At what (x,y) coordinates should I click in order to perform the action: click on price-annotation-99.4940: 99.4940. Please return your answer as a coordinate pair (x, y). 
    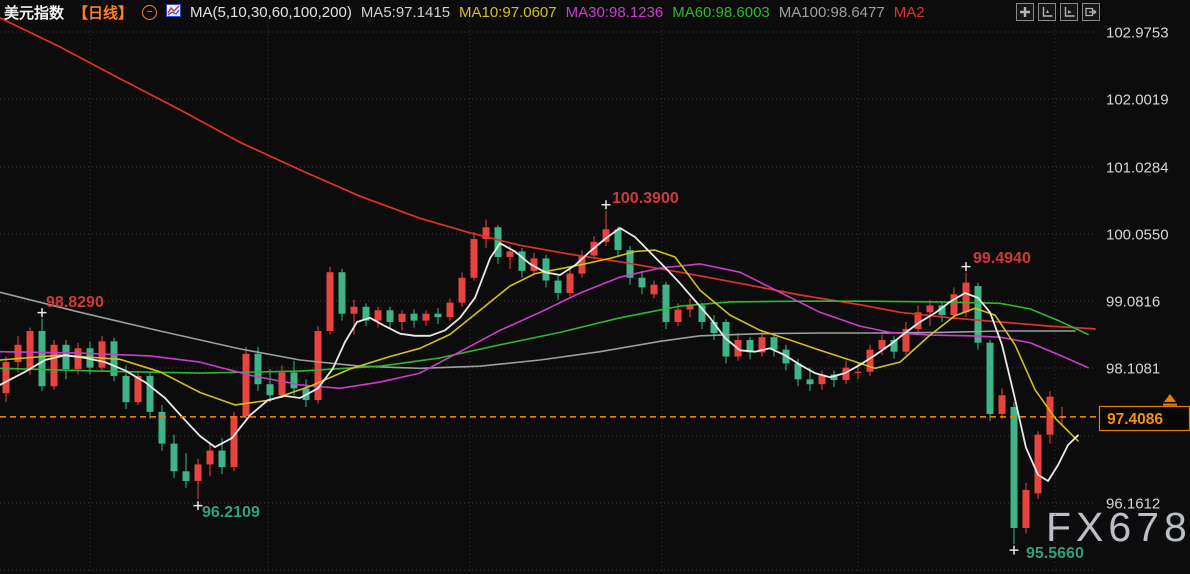
    Looking at the image, I should click on (1002, 258).